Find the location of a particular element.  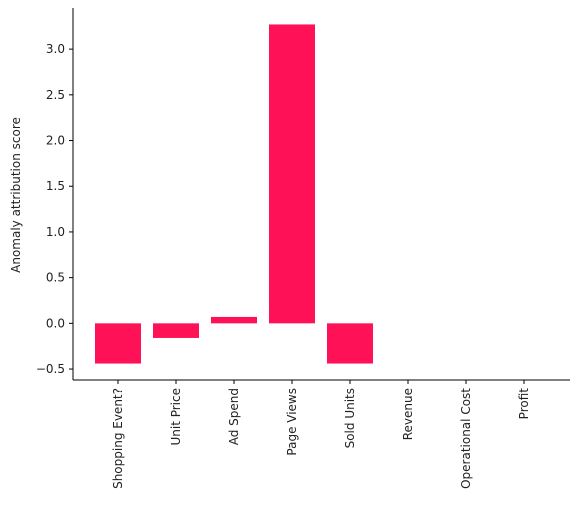

y-axis-title: Anomaly attribution score is located at coordinates (16, 195).